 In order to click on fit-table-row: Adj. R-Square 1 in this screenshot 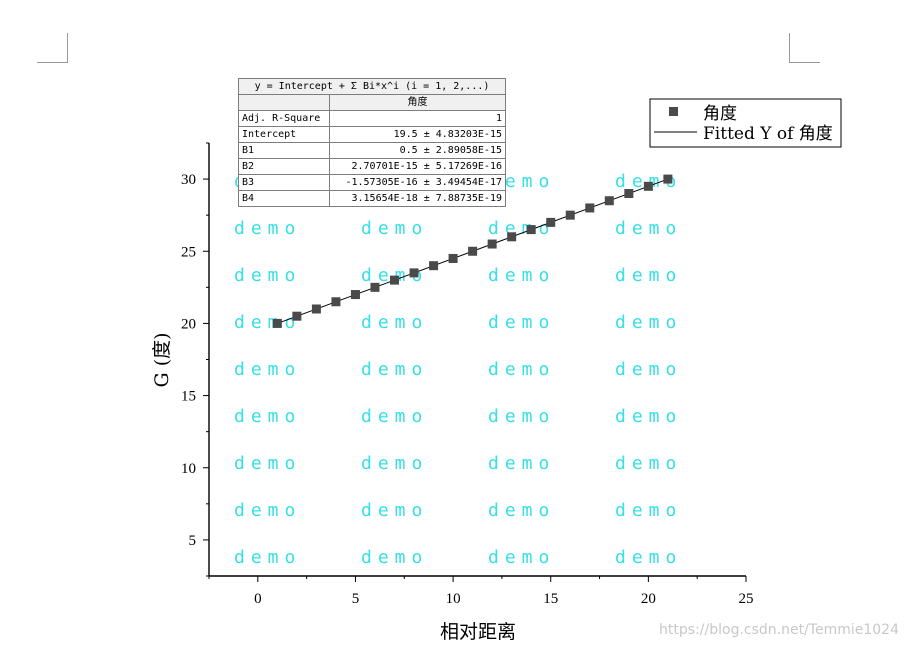, I will do `click(372, 118)`.